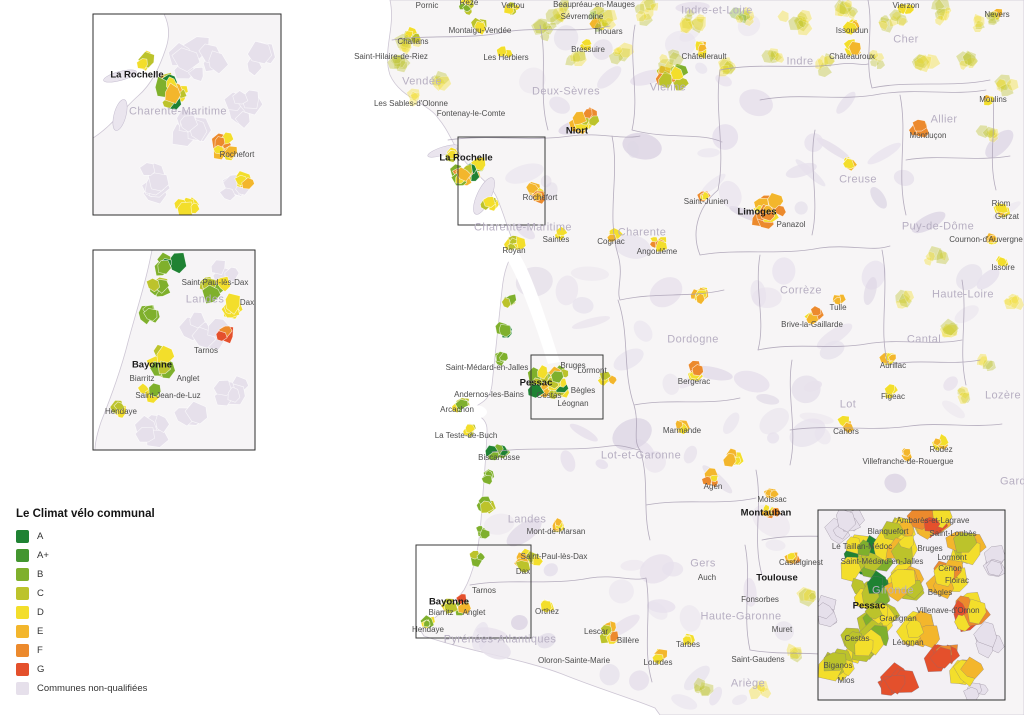 This screenshot has height=715, width=1024. Describe the element at coordinates (121, 555) in the screenshot. I see `legend-item: A+` at that location.